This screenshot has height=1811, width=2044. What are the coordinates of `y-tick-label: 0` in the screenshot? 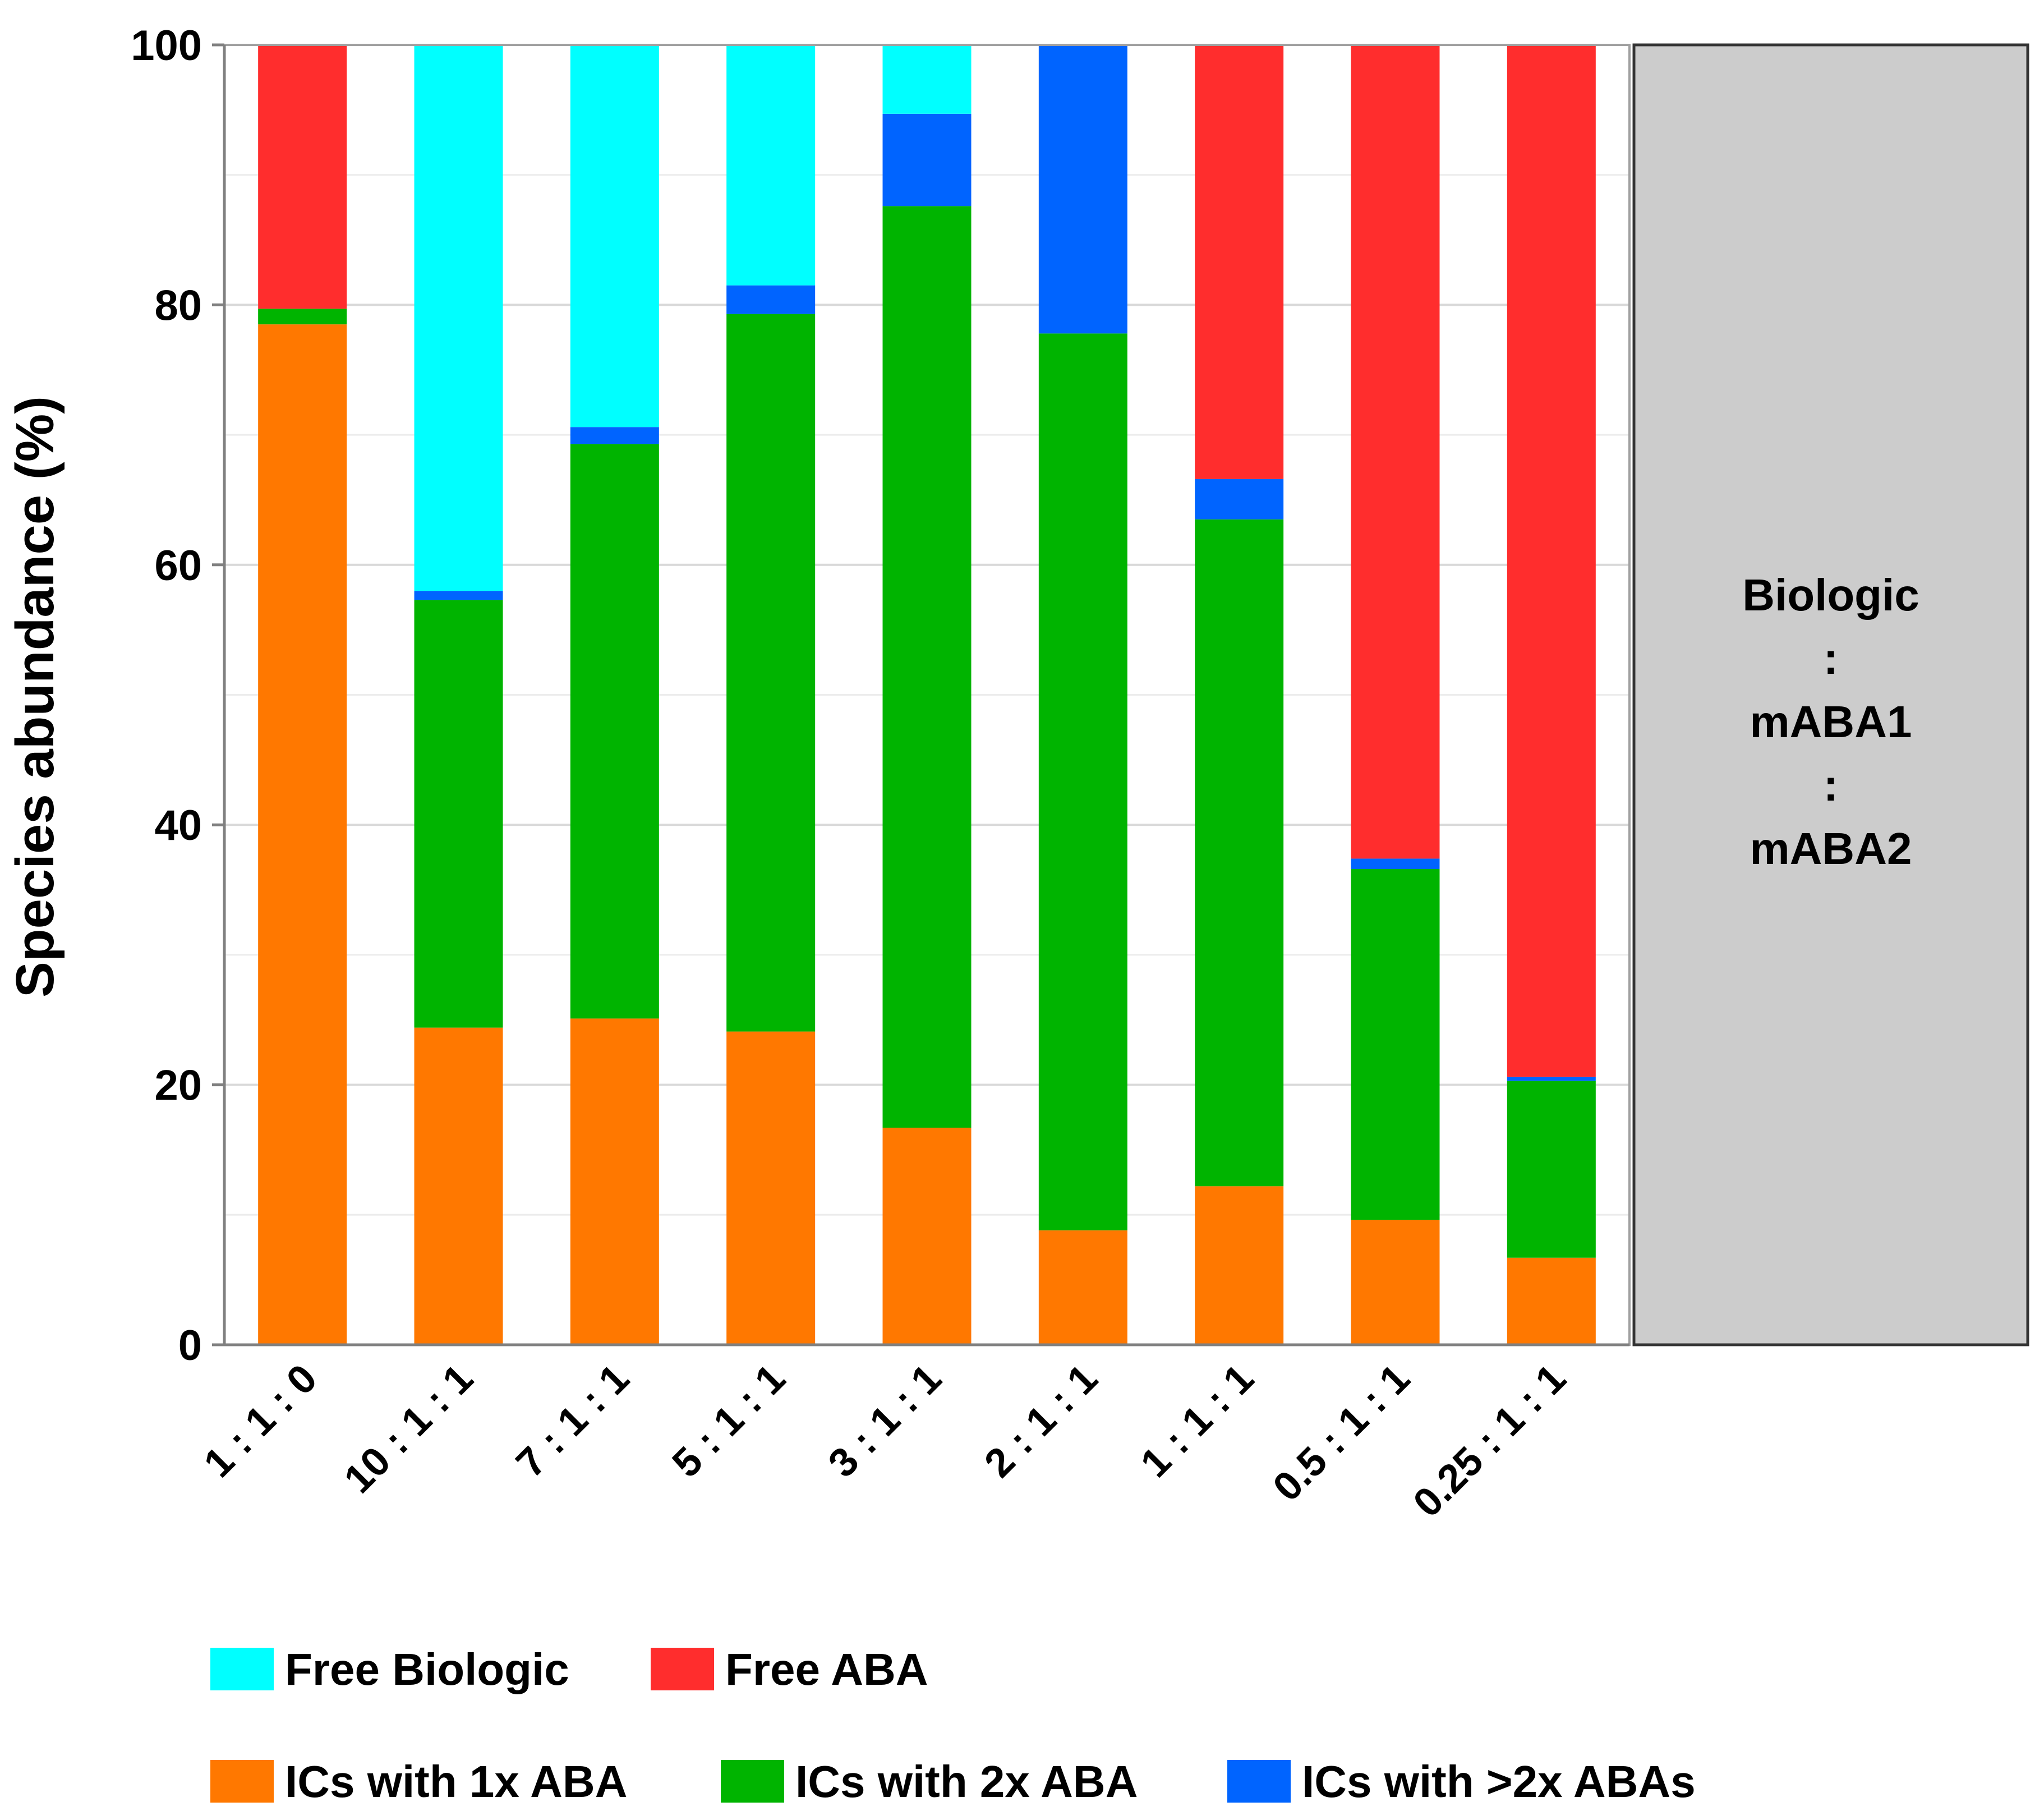 It's located at (190, 1345).